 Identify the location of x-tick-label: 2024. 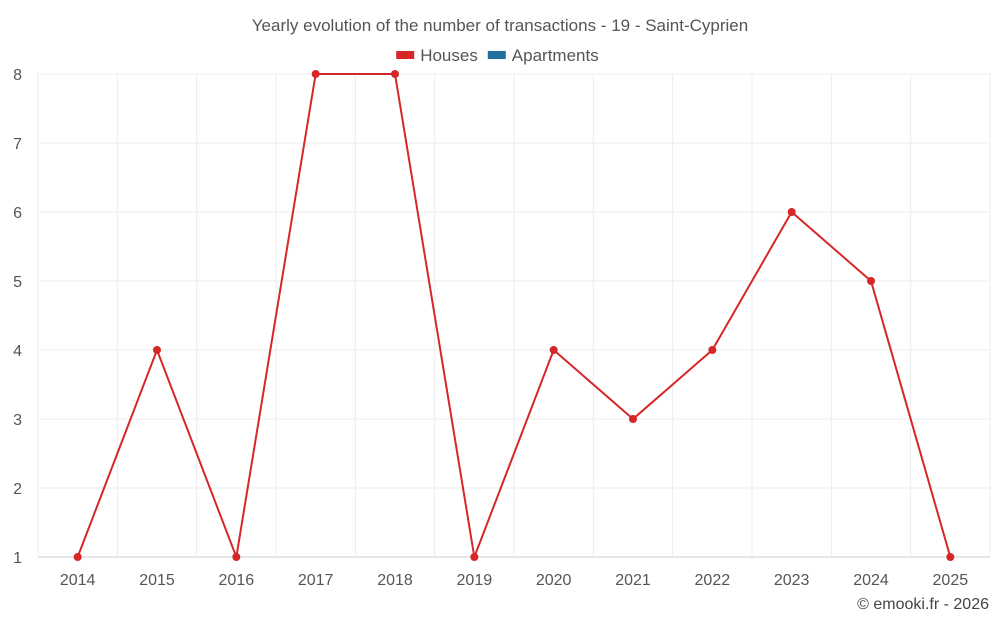
(871, 580).